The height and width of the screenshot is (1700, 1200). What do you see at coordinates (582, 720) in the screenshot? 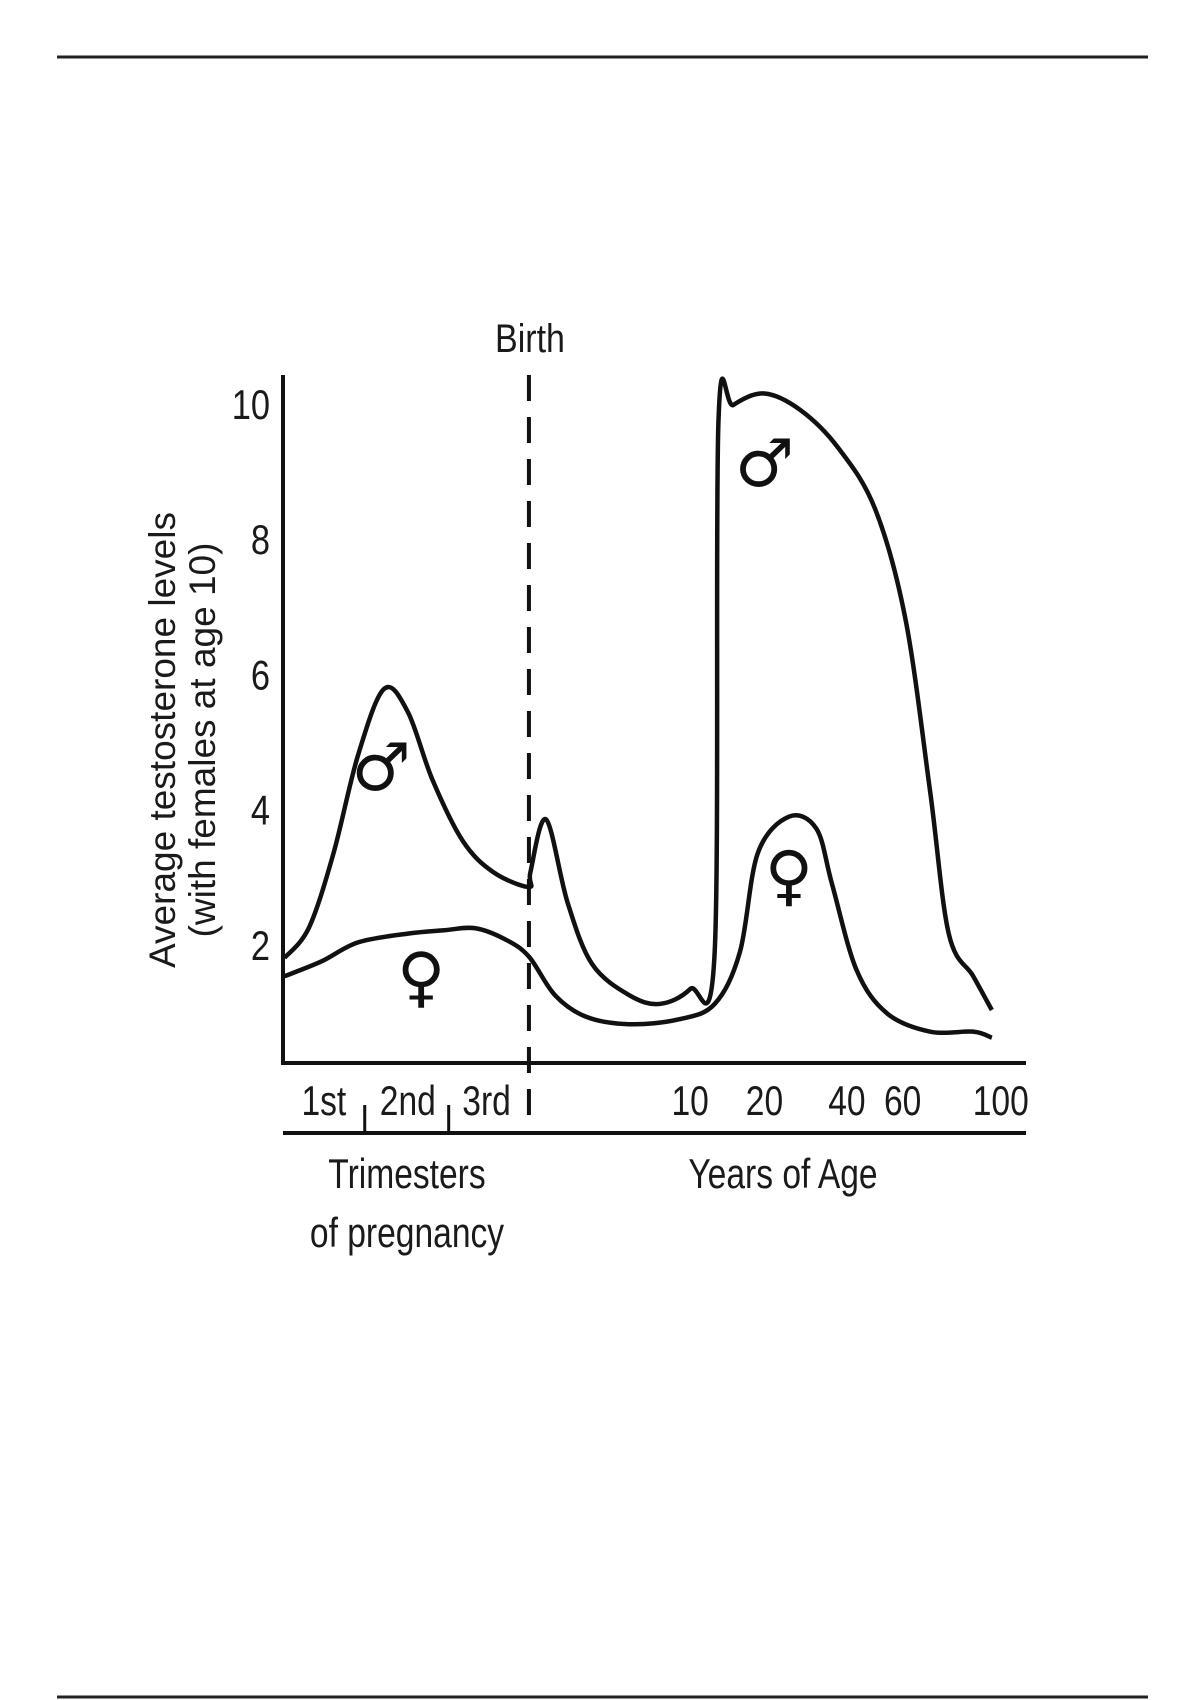
I see `annotations: ♂ ♂ ♀ ♀` at bounding box center [582, 720].